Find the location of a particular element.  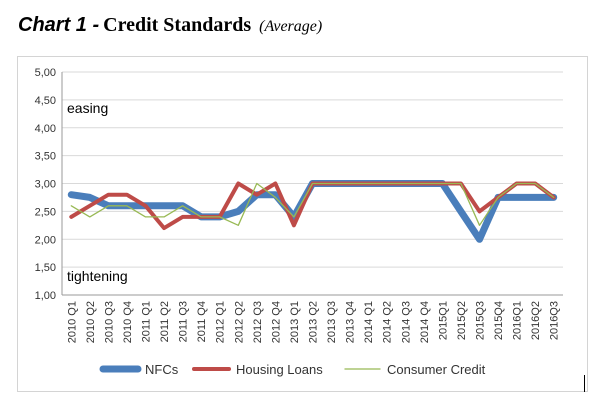

series-lines is located at coordinates (312, 211).